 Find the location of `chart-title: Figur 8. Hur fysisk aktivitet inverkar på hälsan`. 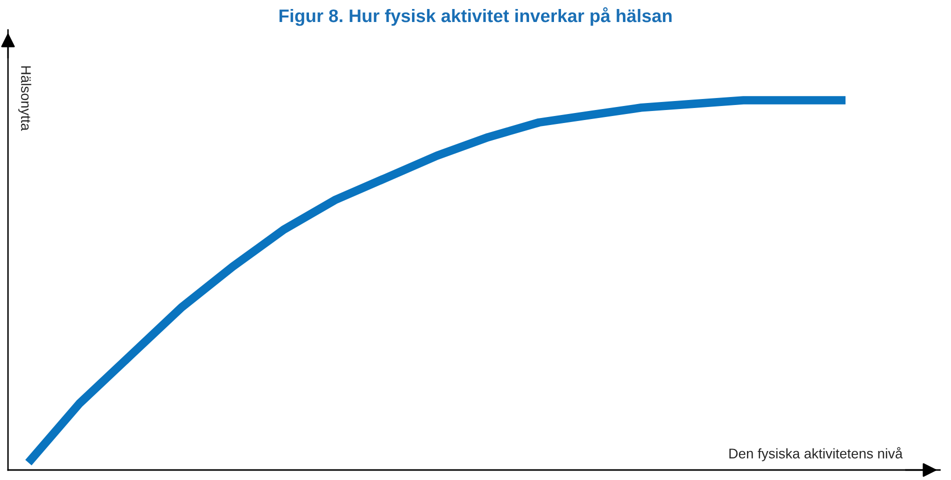

chart-title: Figur 8. Hur fysisk aktivitet inverkar på hälsan is located at coordinates (476, 16).